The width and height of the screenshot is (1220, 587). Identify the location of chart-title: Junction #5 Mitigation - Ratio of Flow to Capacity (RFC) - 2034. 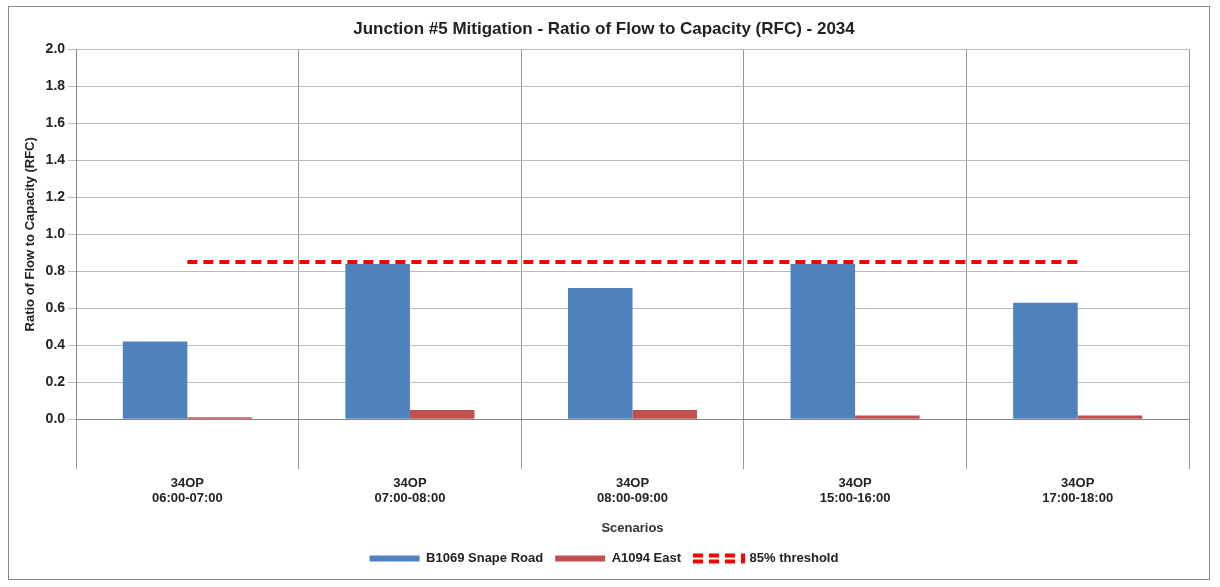
(604, 28).